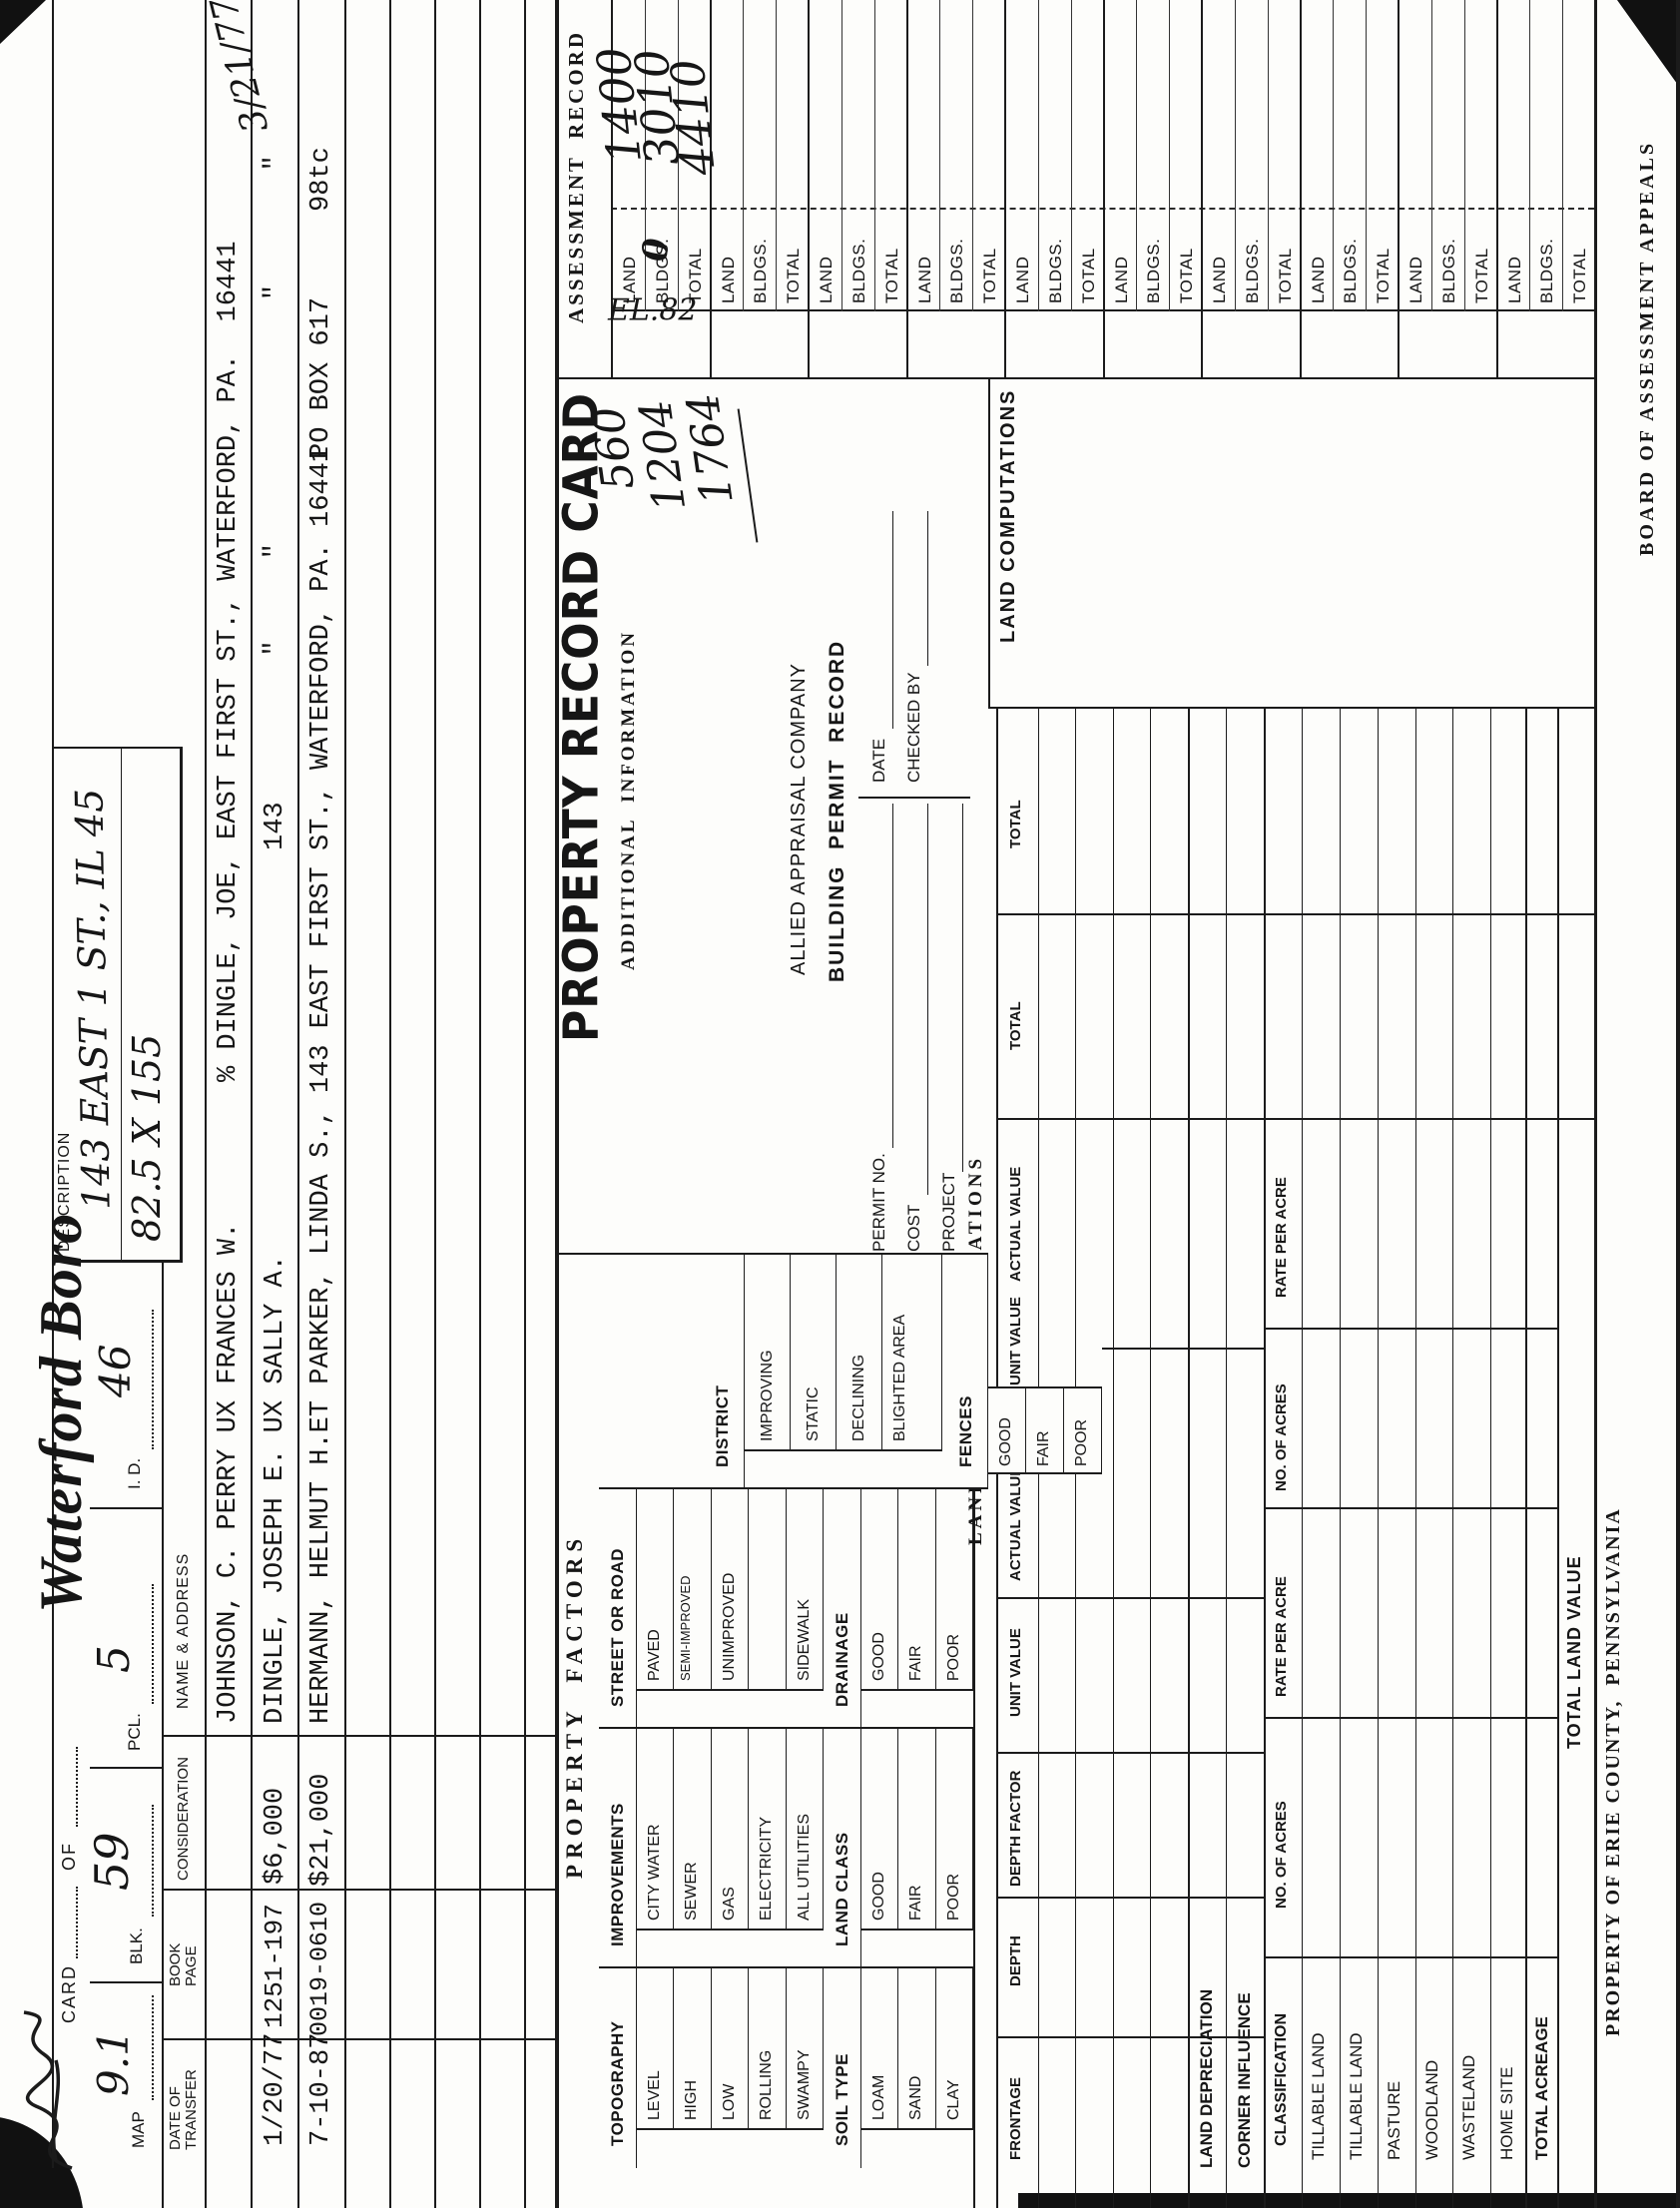  What do you see at coordinates (183, 1964) in the screenshot?
I see `col-book-page: BOOK PAGE` at bounding box center [183, 1964].